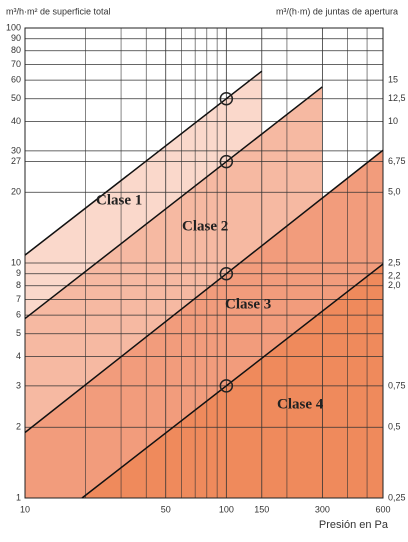  What do you see at coordinates (18, 497) in the screenshot?
I see `y-tick-label: 1` at bounding box center [18, 497].